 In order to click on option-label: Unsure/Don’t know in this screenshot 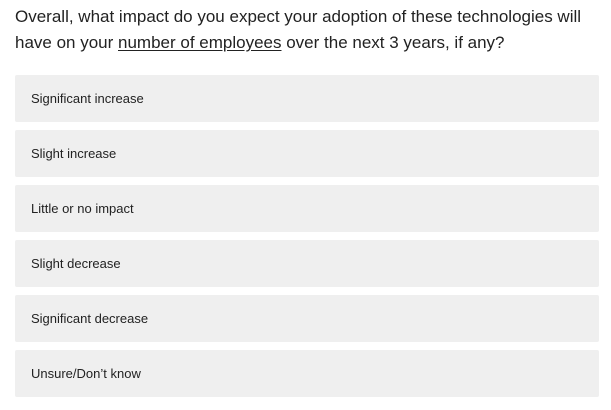, I will do `click(86, 373)`.